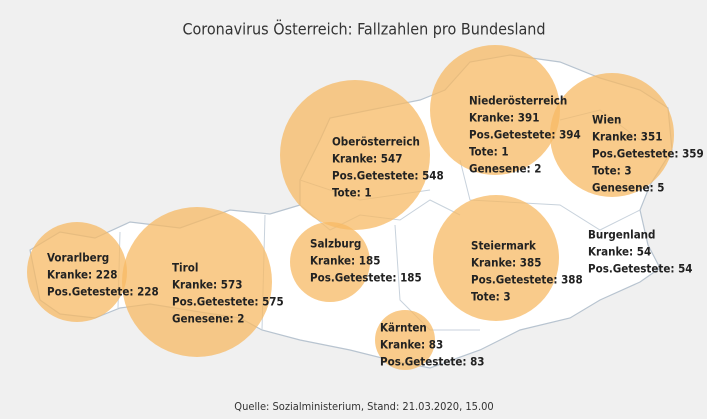 Image resolution: width=707 pixels, height=419 pixels. What do you see at coordinates (640, 269) in the screenshot?
I see `region-stat: Pos.Getestete: 54` at bounding box center [640, 269].